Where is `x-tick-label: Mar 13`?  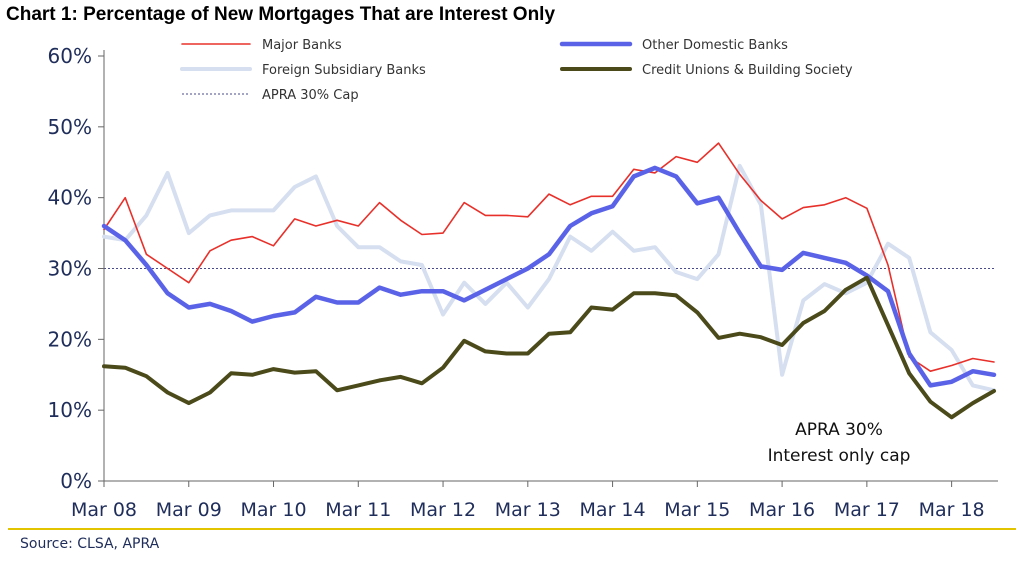
x-tick-label: Mar 13 is located at coordinates (528, 510).